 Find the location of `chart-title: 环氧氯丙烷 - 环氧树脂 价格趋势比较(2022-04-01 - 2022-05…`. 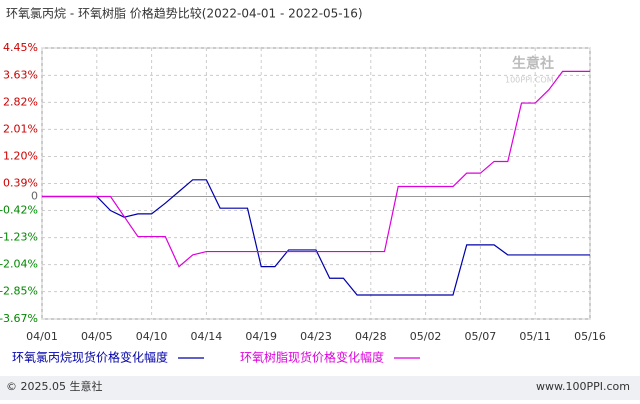

chart-title: 环氧氯丙烷 - 环氧树脂 价格趋势比较(2022-04-01 - 2022-05… is located at coordinates (184, 13).